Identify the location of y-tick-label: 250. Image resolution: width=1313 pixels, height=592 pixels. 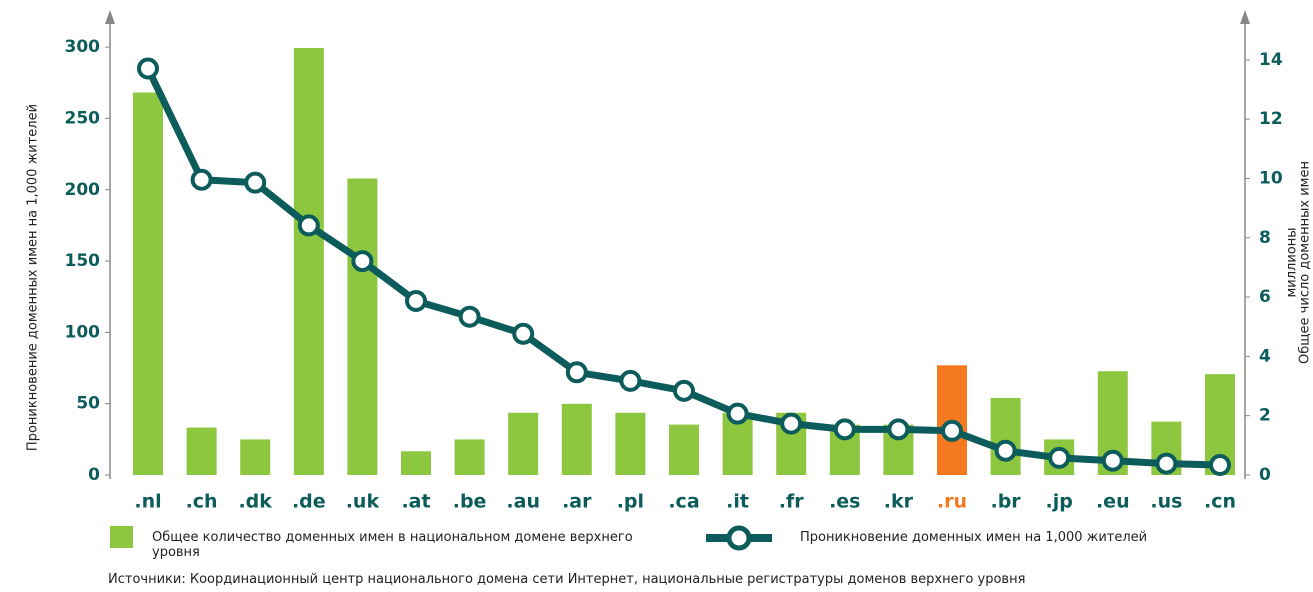
(83, 118).